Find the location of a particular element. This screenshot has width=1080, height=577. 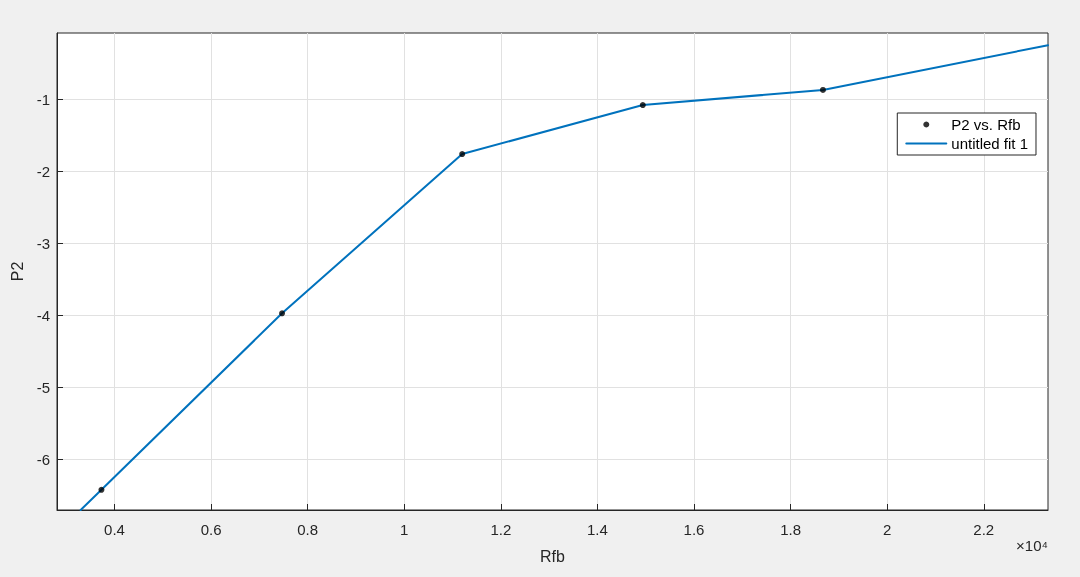

y-tick-label: -4 is located at coordinates (43, 315).